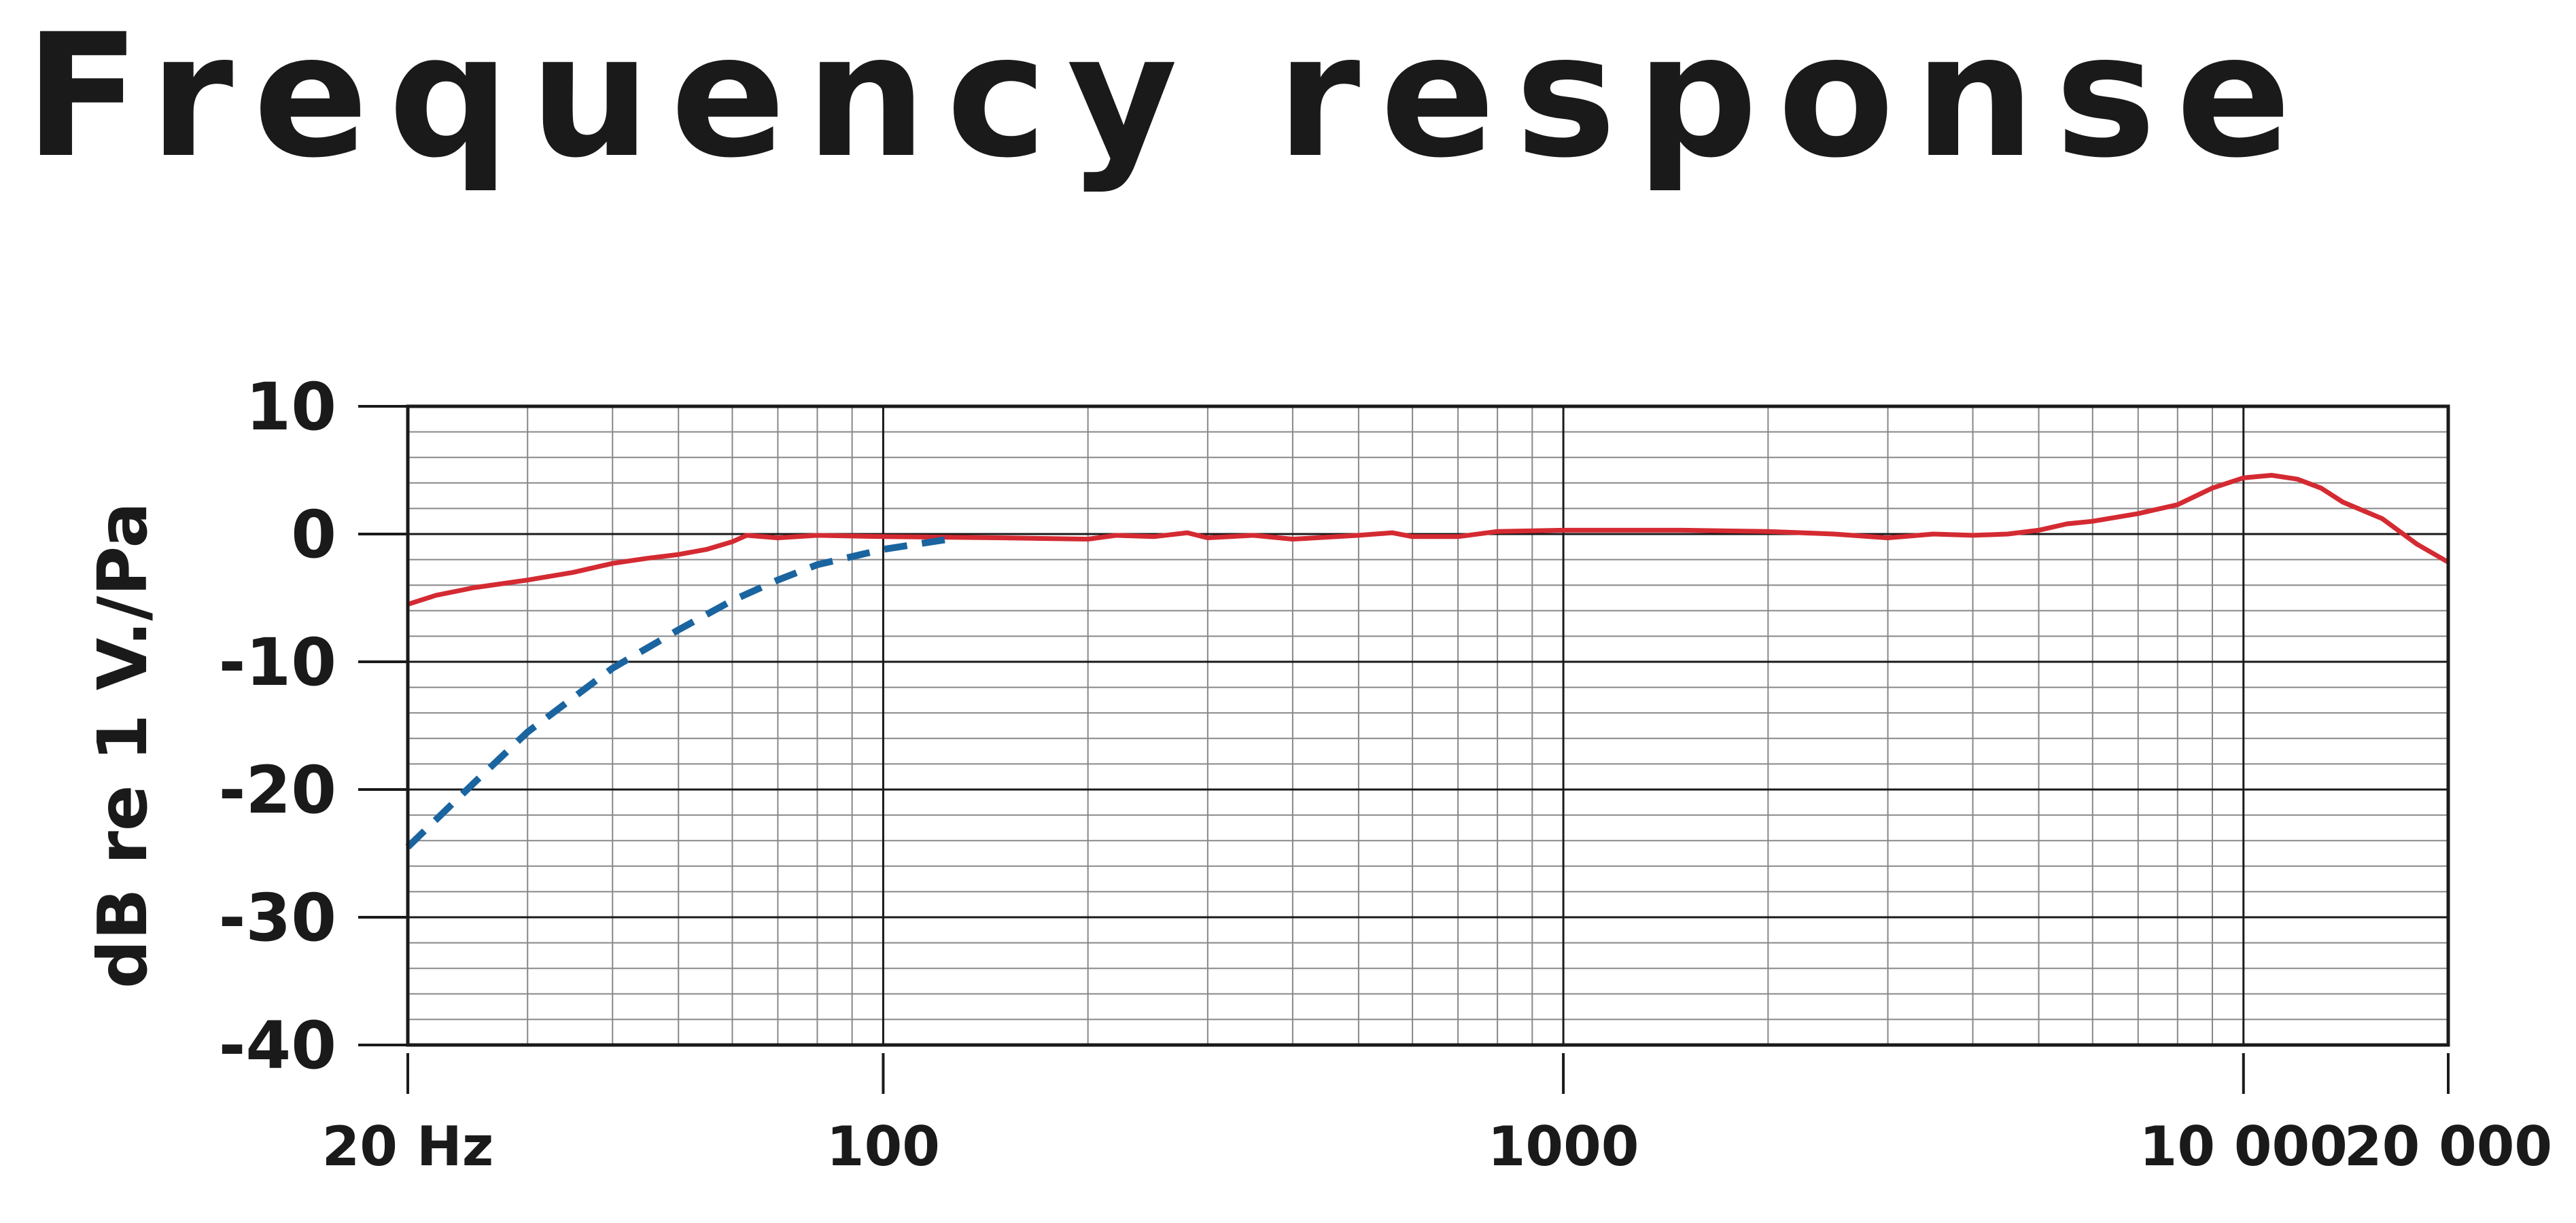  Describe the element at coordinates (277, 1046) in the screenshot. I see `y-tick-label: -40` at that location.